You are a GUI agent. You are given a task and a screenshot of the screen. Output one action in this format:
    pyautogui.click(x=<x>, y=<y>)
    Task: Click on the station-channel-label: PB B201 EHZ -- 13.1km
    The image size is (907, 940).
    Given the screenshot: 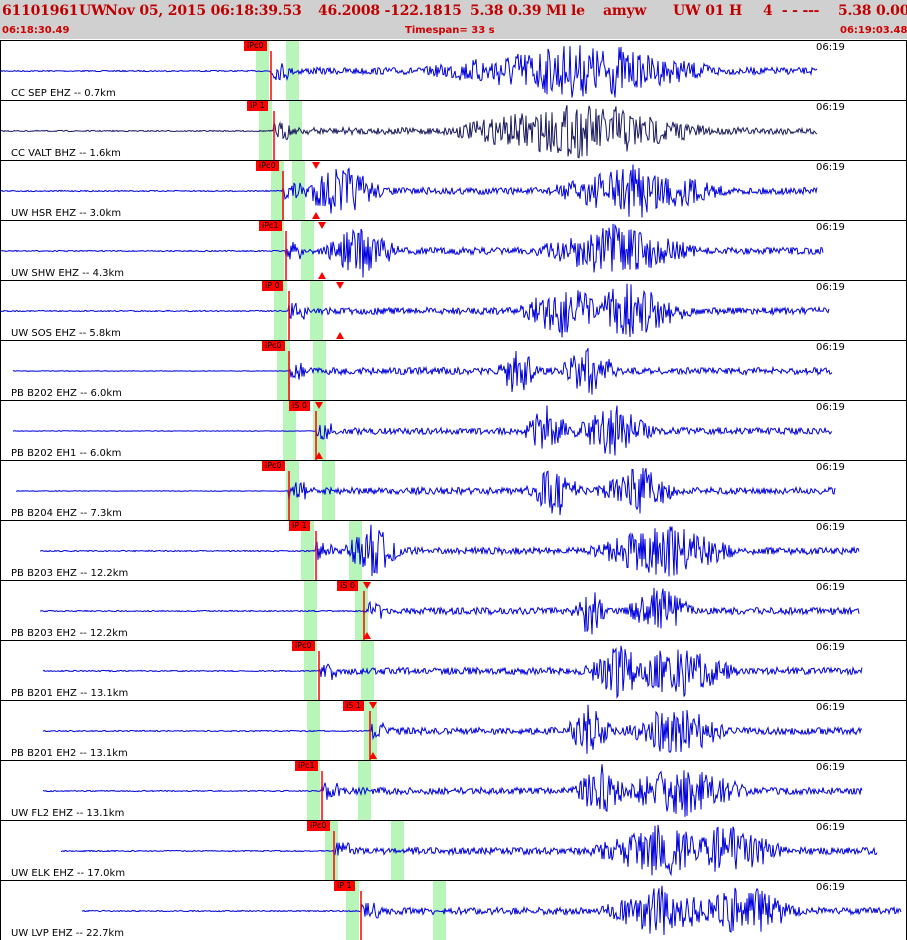 What is the action you would take?
    pyautogui.click(x=70, y=693)
    